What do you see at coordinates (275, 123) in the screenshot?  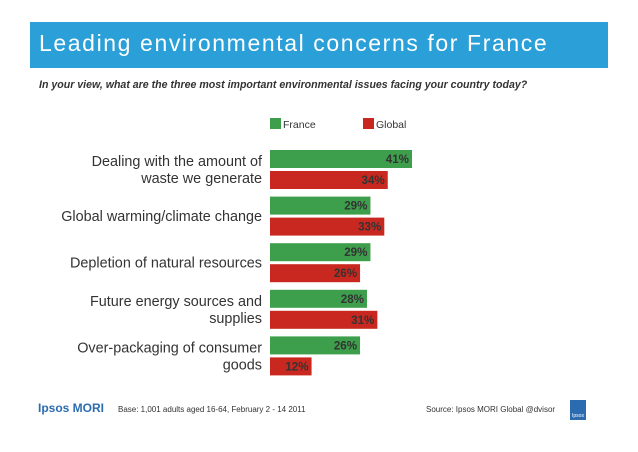 I see `legend-swatch-france` at bounding box center [275, 123].